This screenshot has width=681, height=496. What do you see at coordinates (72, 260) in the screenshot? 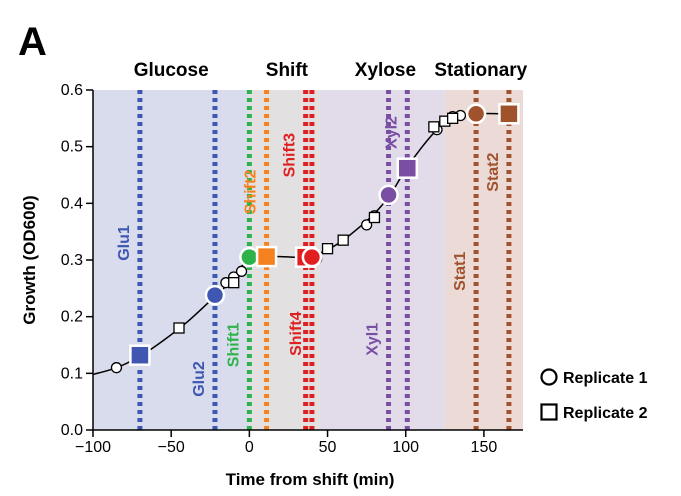
I see `y-tick-label: 0.3` at bounding box center [72, 260].